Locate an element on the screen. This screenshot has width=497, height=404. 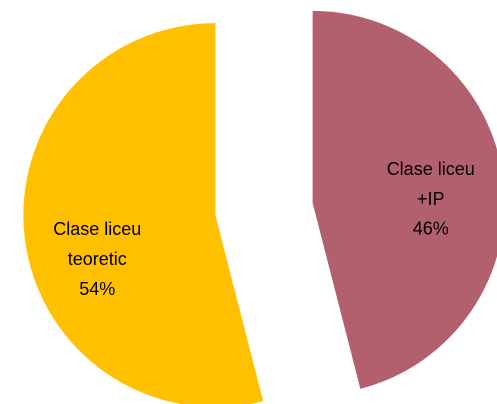
slice-label: Clase liceu +IP is located at coordinates (431, 184).